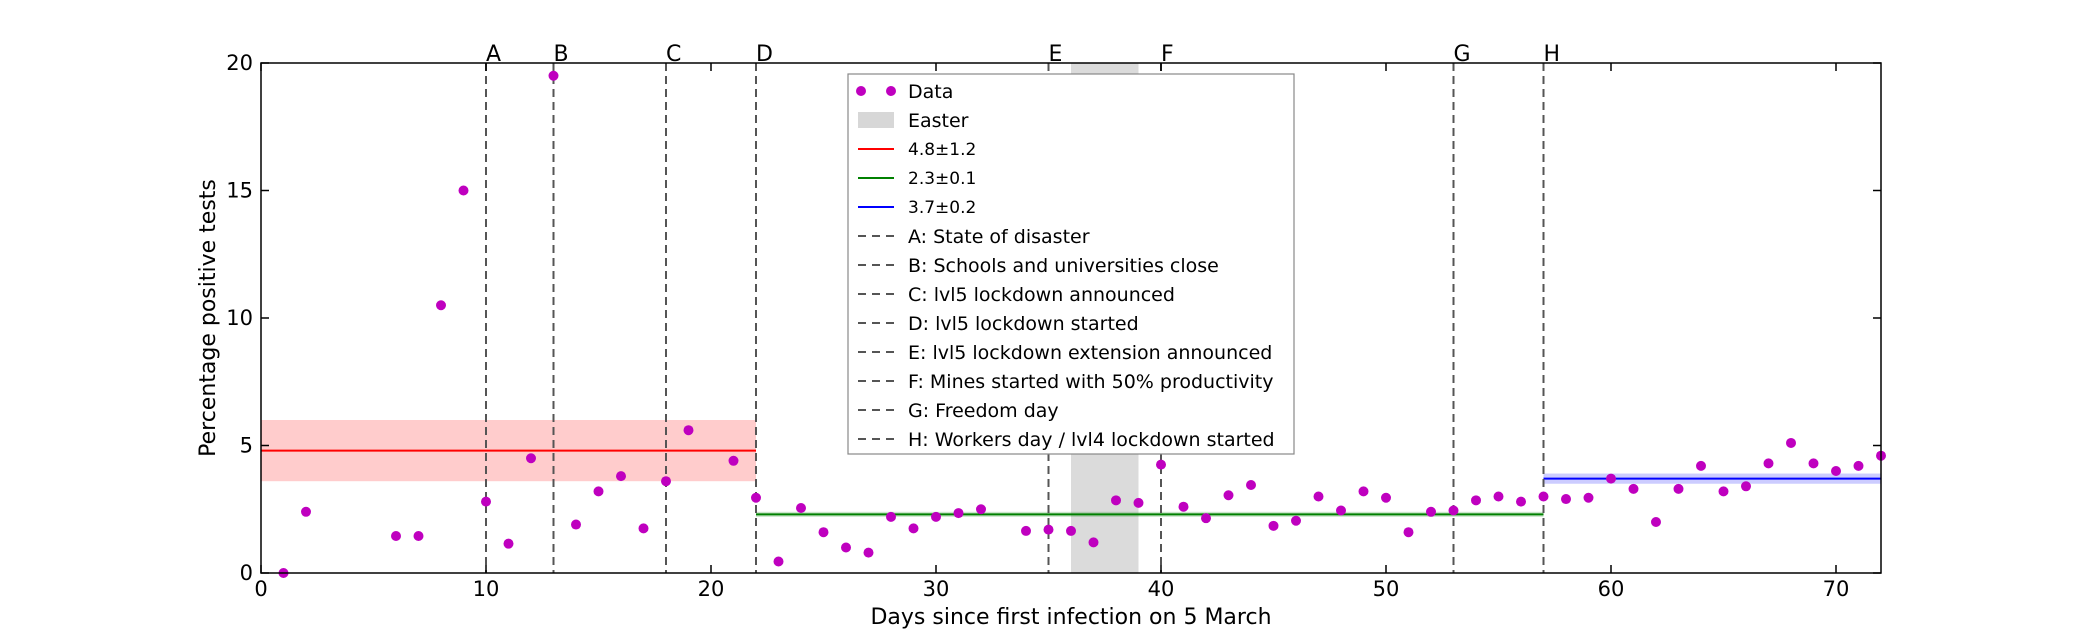 The height and width of the screenshot is (635, 2080). I want to click on event-letter-c: C, so click(673, 54).